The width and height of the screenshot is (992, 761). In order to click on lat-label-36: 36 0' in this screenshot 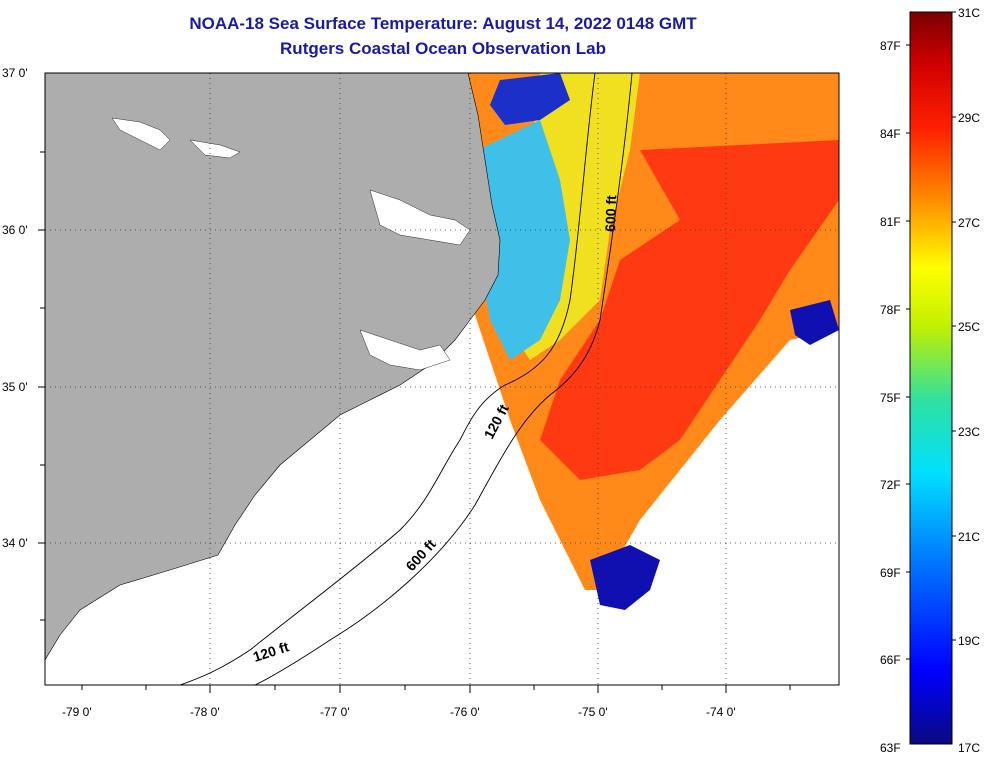, I will do `click(15, 230)`.